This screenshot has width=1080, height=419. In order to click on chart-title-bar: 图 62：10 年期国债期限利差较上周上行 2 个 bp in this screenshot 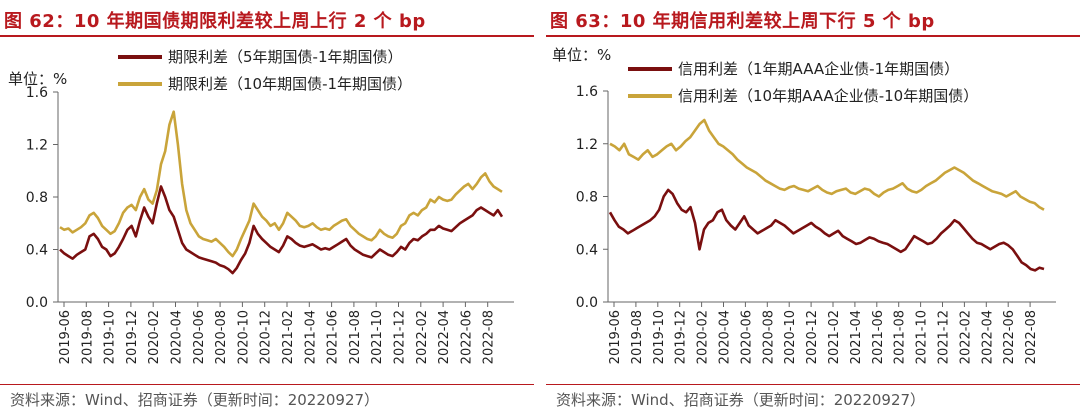, I will do `click(267, 20)`.